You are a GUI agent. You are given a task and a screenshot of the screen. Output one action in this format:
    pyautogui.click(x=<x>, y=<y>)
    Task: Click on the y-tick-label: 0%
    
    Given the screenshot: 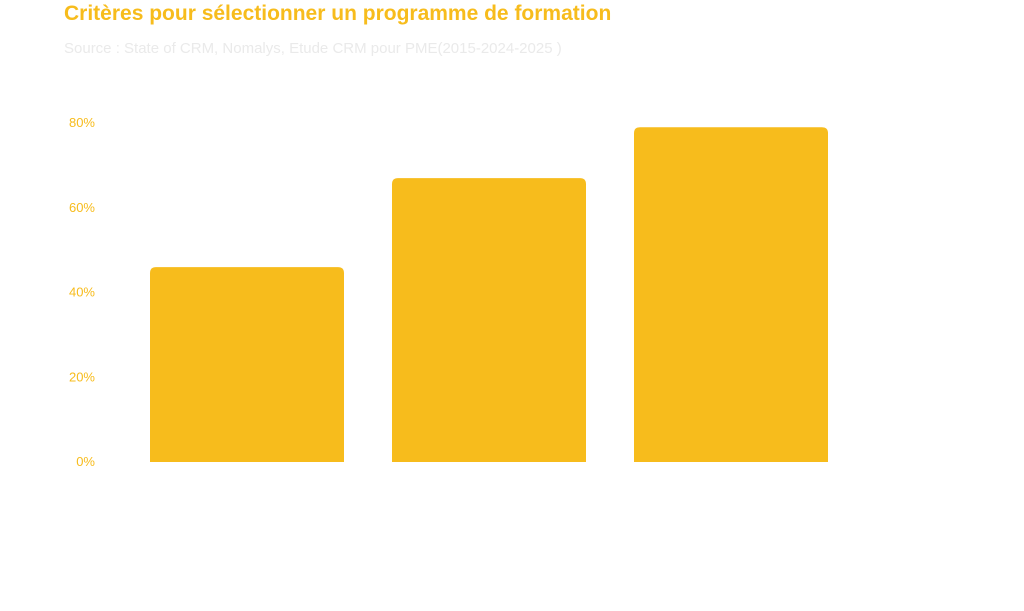 What is the action you would take?
    pyautogui.click(x=85, y=461)
    